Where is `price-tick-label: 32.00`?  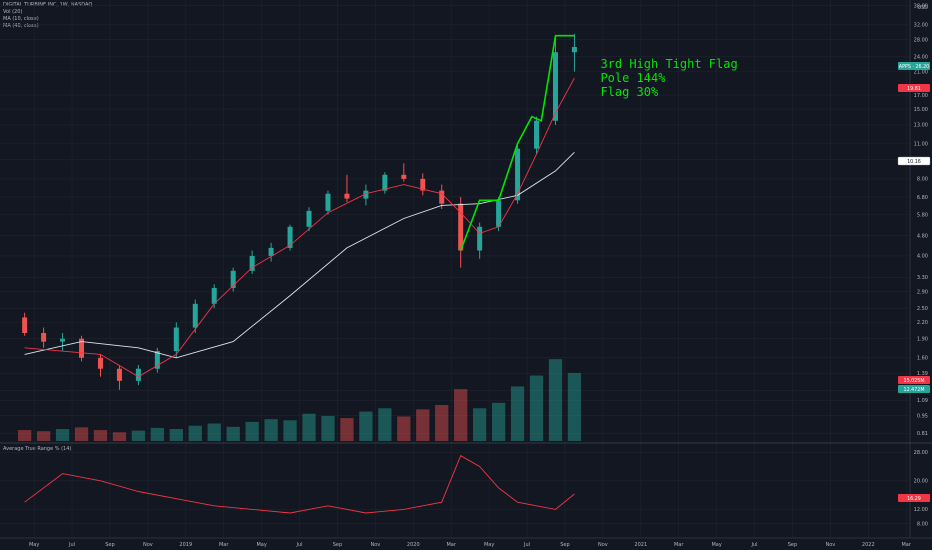
price-tick-label: 32.00 is located at coordinates (921, 26).